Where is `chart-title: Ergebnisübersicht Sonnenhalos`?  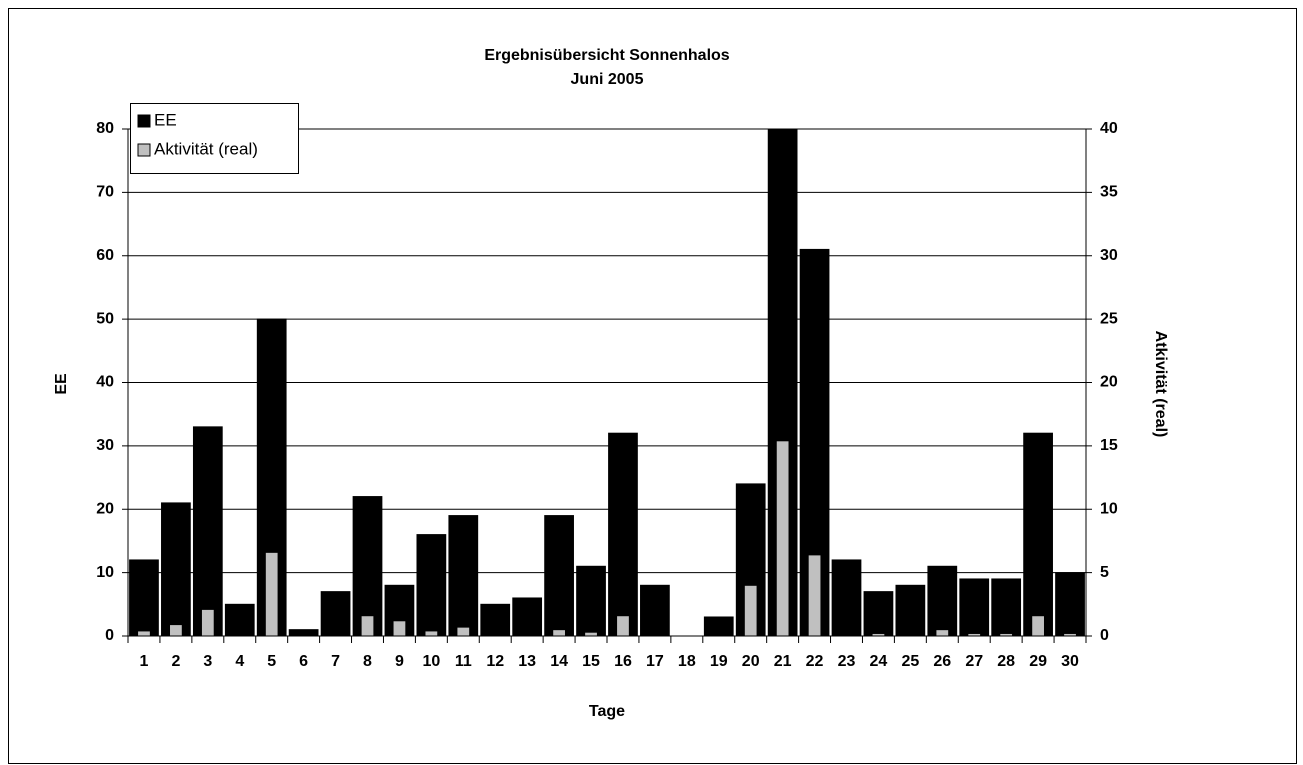
chart-title: Ergebnisübersicht Sonnenhalos is located at coordinates (606, 55).